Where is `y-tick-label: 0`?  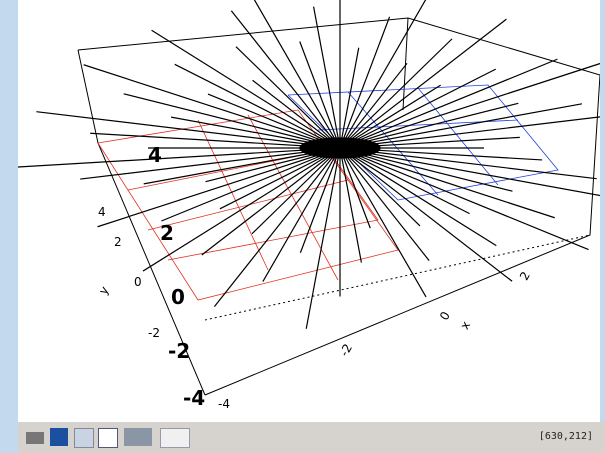
y-tick-label: 0 is located at coordinates (138, 282).